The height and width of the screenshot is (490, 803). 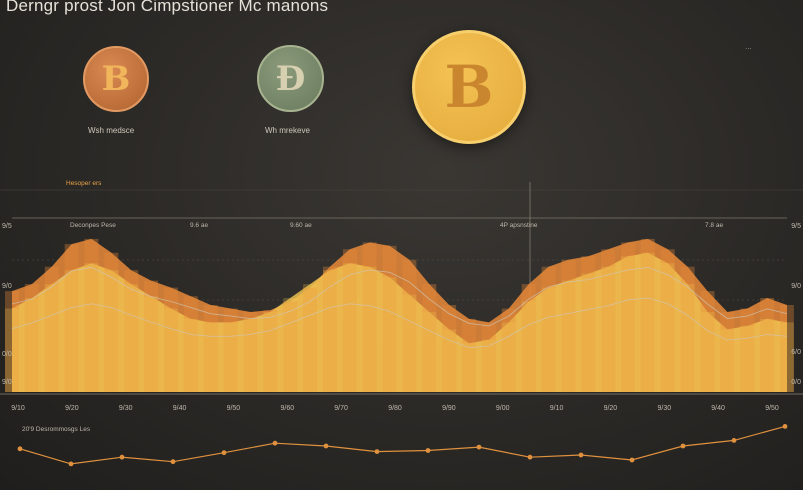 What do you see at coordinates (180, 408) in the screenshot?
I see `x-tick-label-3: 9/40` at bounding box center [180, 408].